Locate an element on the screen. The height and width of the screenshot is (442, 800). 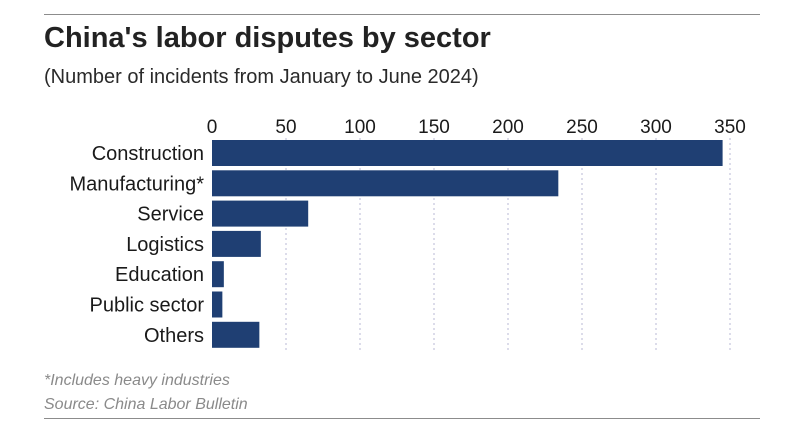
category-label: Others is located at coordinates (174, 336).